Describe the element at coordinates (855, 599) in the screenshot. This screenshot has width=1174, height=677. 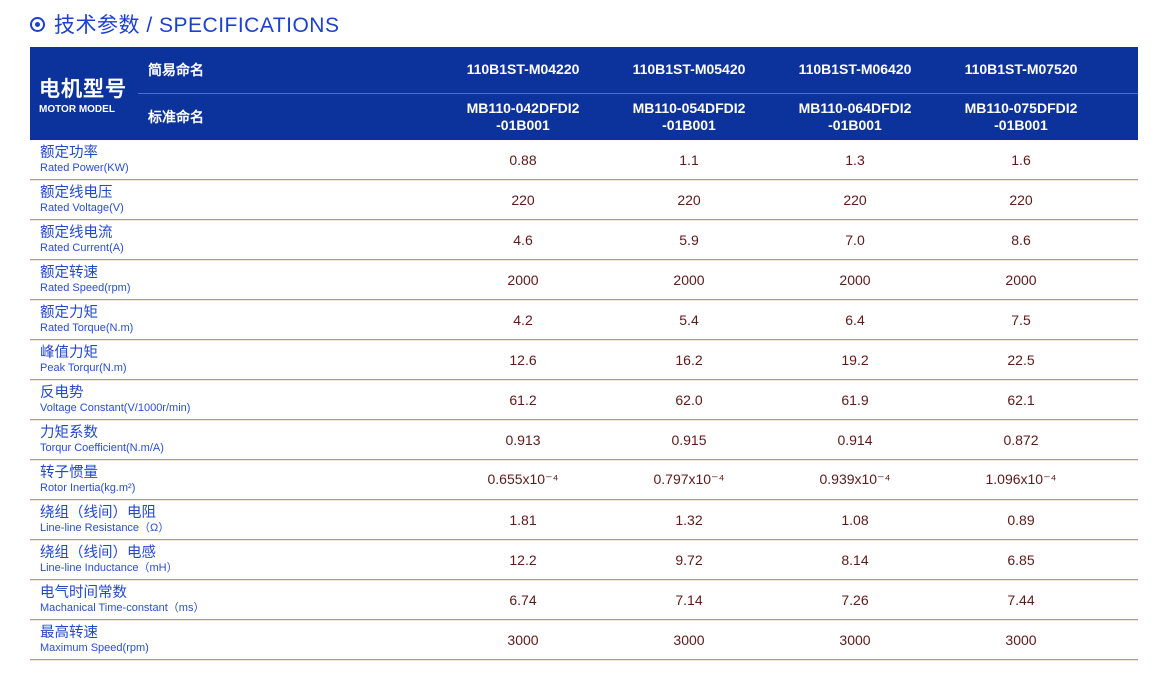
I see `spec-value-col-3: 7.26` at that location.